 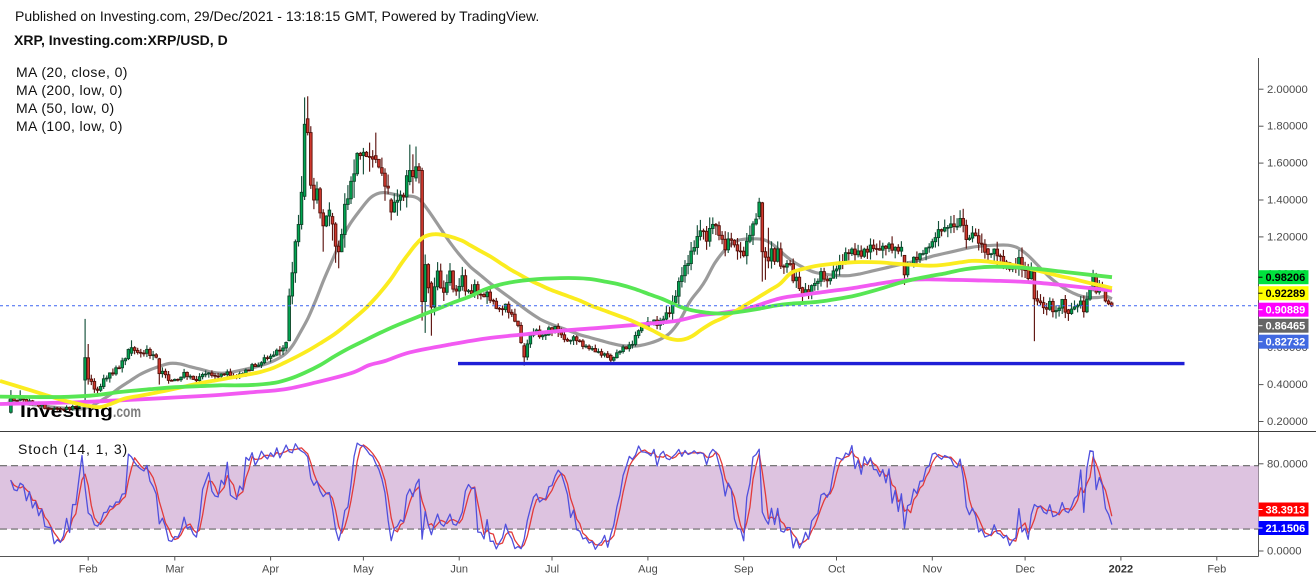 What do you see at coordinates (1286, 311) in the screenshot?
I see `svg-text: 0.90889` at bounding box center [1286, 311].